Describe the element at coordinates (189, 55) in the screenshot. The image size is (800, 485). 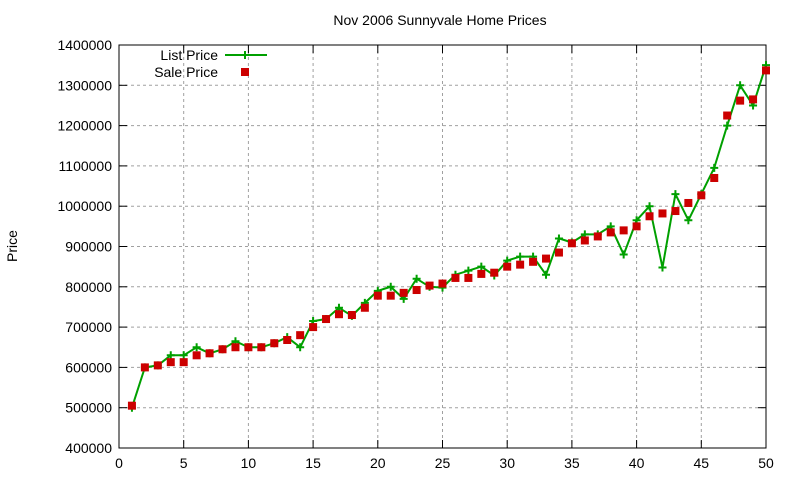
I see `legend-label-list-price: List Price` at that location.